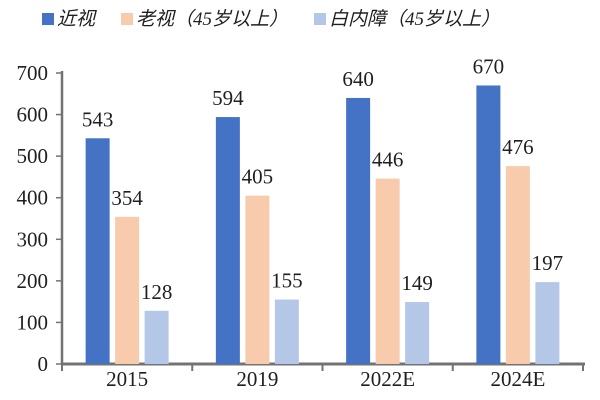  What do you see at coordinates (227, 241) in the screenshot?
I see `bar-myopia-2019` at bounding box center [227, 241].